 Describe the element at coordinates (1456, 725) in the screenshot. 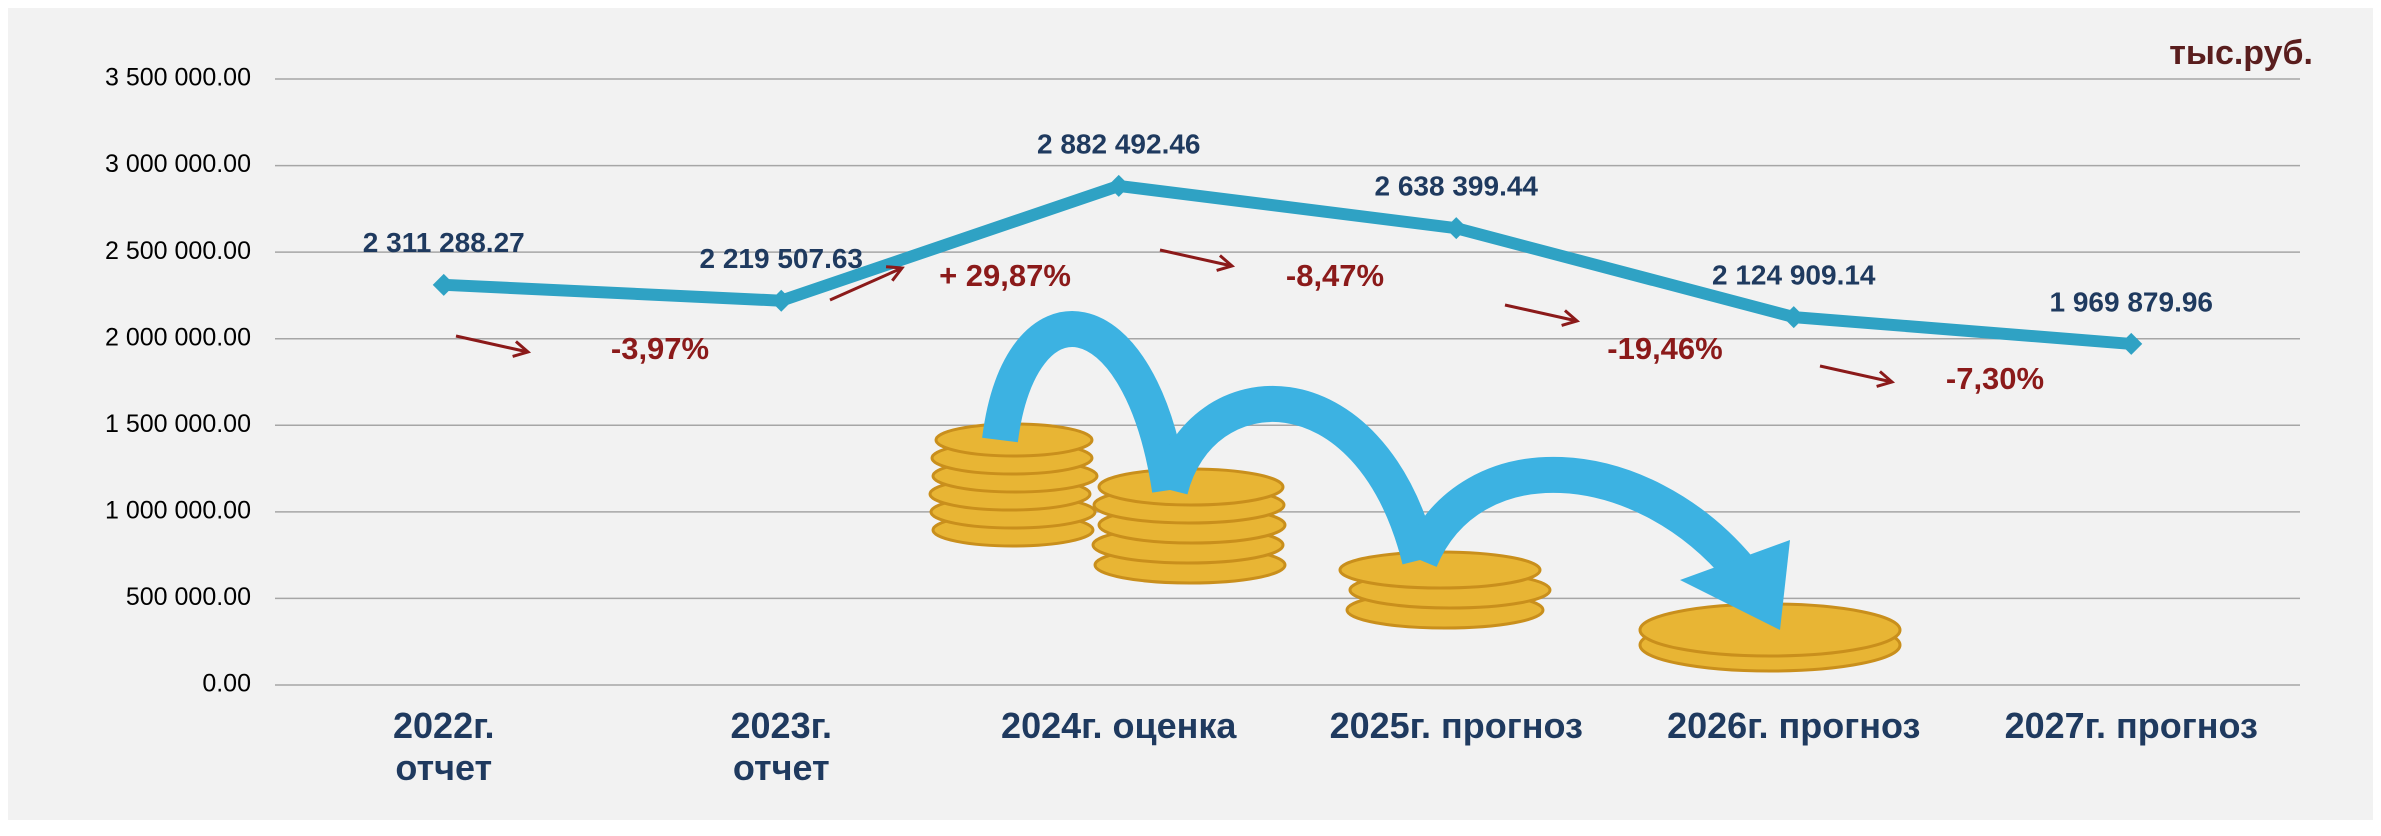

I see `x-tick-label: 2025г. прогноз` at that location.